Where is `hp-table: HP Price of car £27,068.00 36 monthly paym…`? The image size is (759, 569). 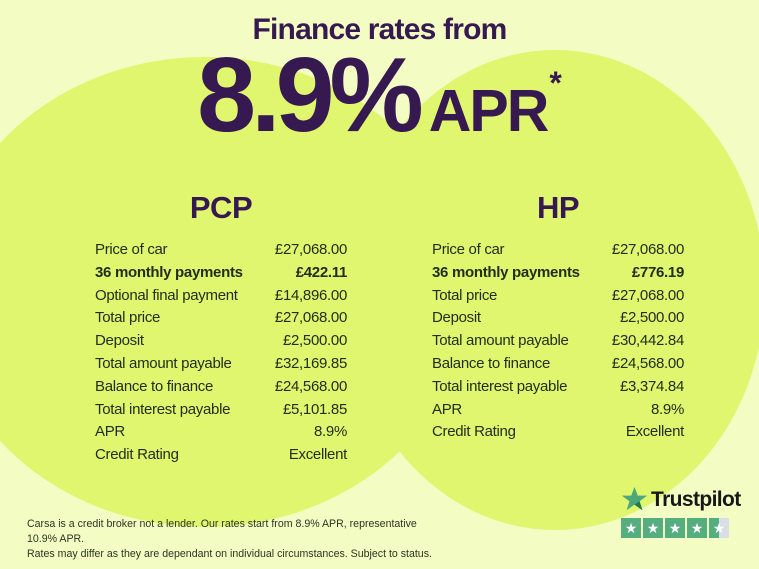
hp-table: HP Price of car £27,068.00 36 monthly paym… is located at coordinates (558, 317).